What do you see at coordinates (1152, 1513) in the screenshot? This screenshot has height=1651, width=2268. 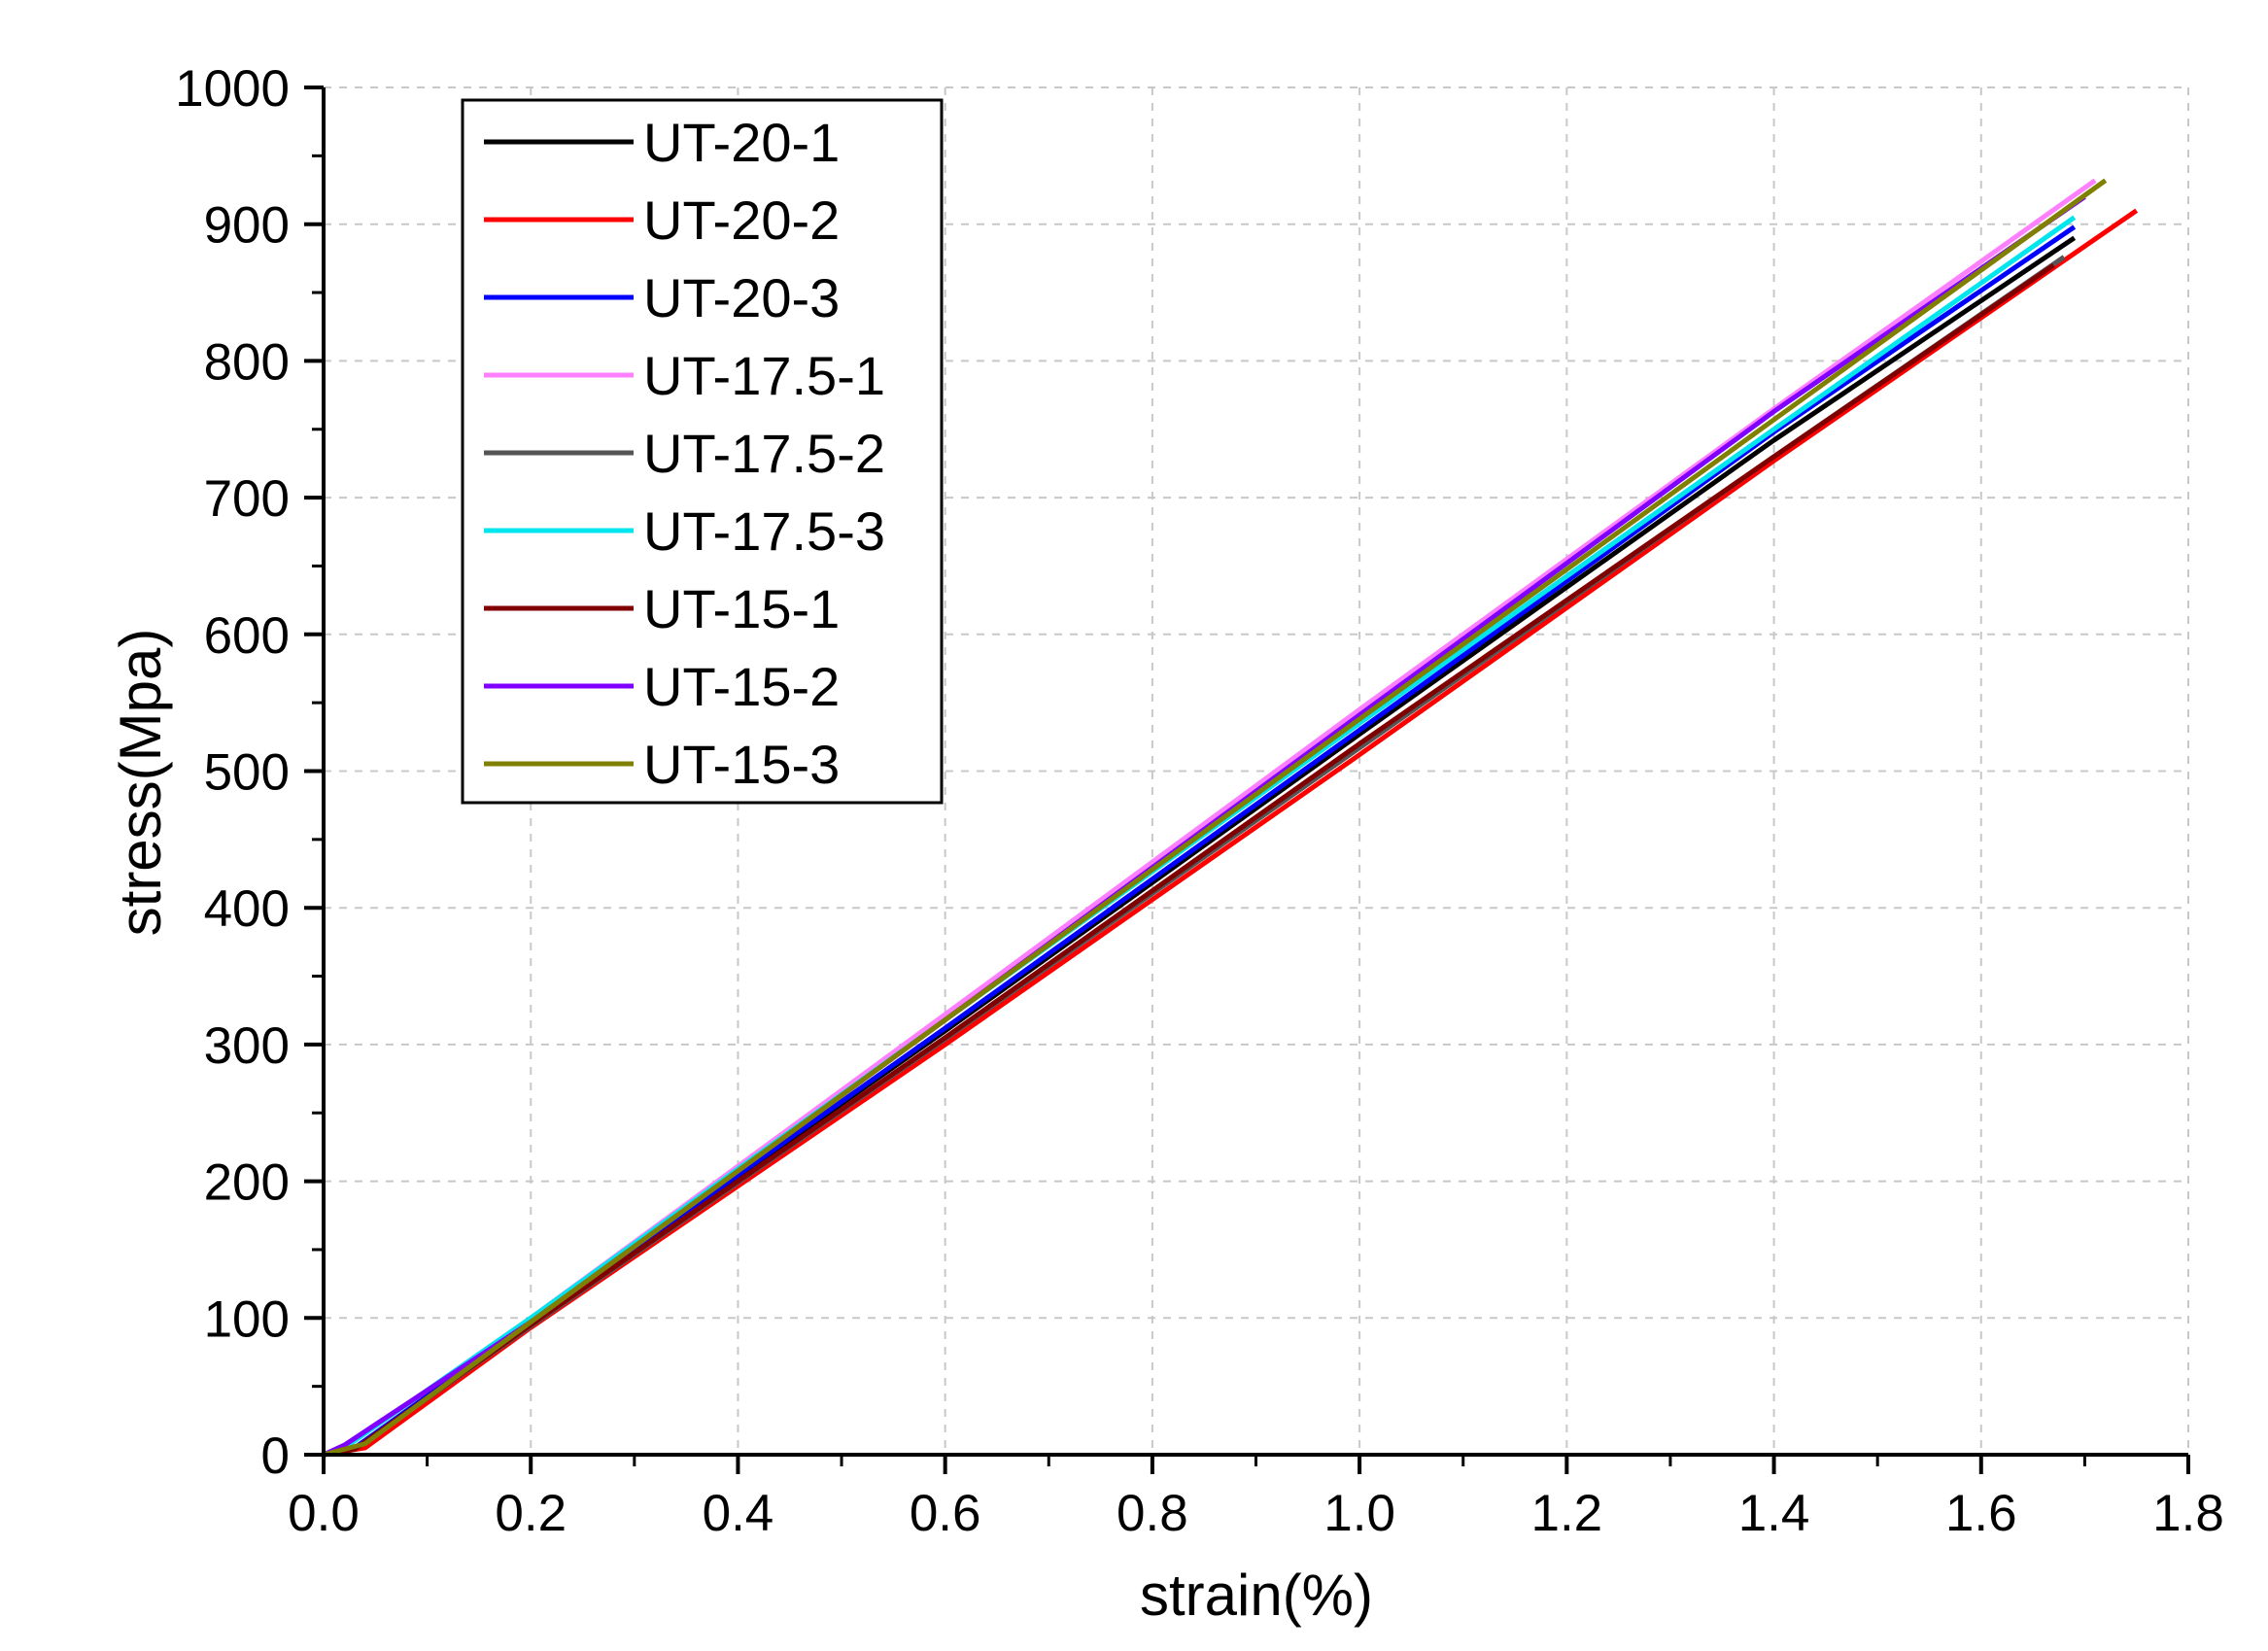 I see `x-tick-label: 0.8` at bounding box center [1152, 1513].